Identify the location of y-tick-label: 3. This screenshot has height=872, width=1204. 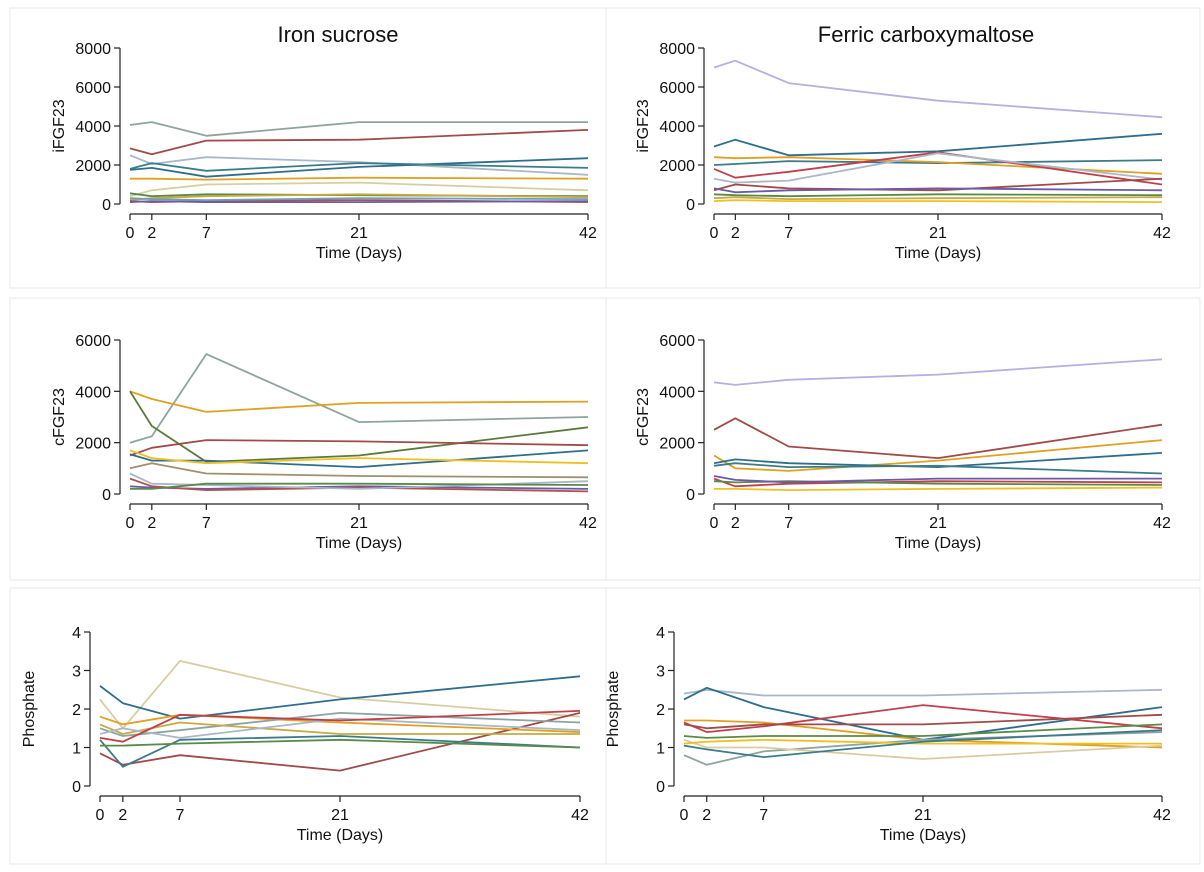
(660, 672).